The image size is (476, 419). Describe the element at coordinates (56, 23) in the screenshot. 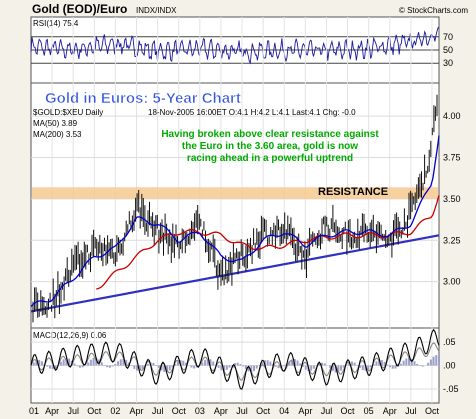

I see `rsi-label: RSI(14) 75.4` at that location.